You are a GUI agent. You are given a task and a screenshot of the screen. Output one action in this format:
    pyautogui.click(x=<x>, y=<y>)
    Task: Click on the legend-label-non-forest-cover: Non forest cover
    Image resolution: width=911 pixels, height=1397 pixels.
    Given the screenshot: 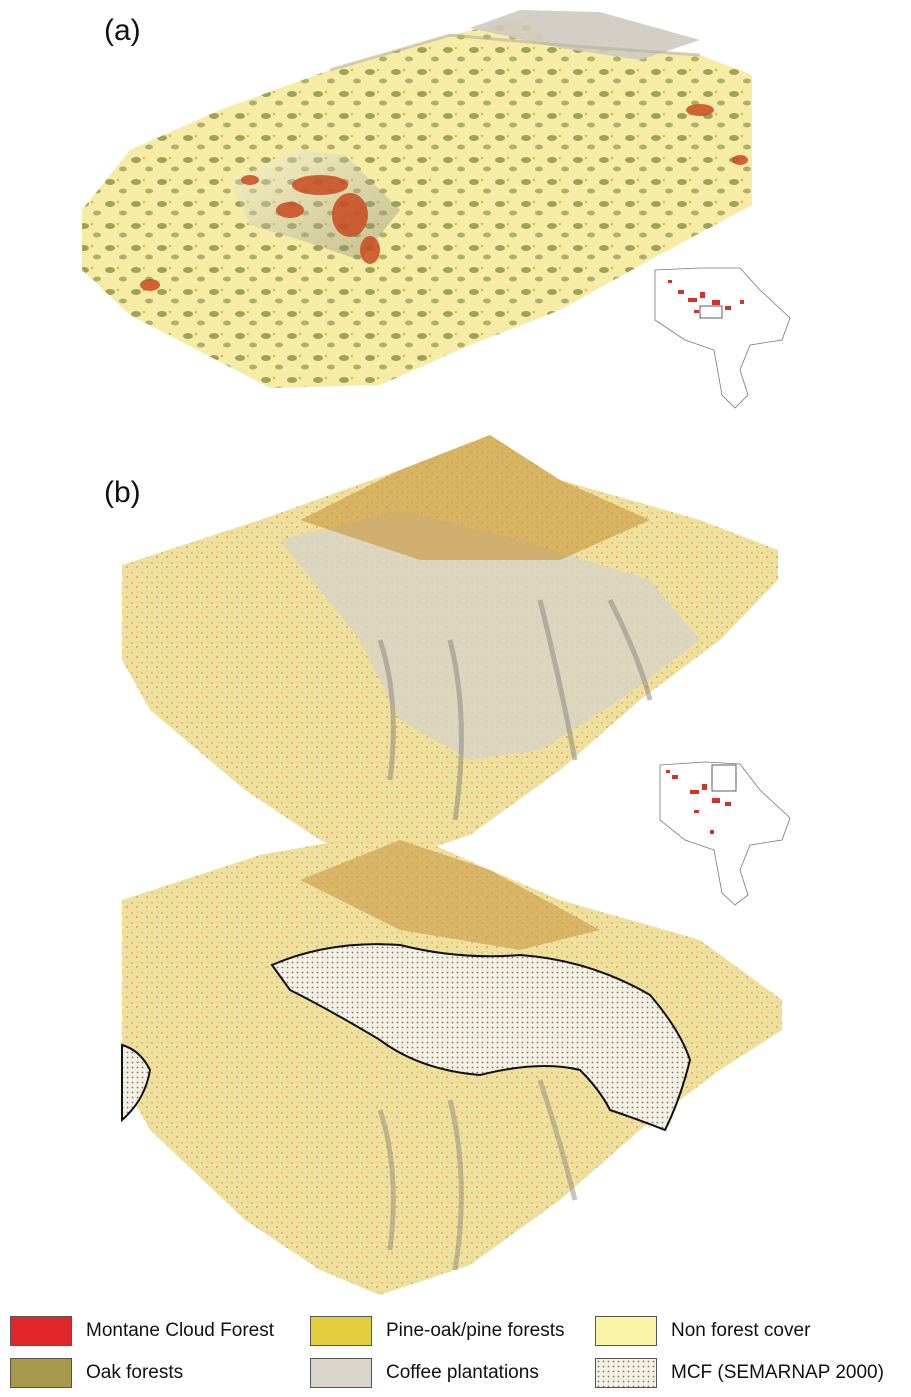 What is the action you would take?
    pyautogui.click(x=741, y=1330)
    